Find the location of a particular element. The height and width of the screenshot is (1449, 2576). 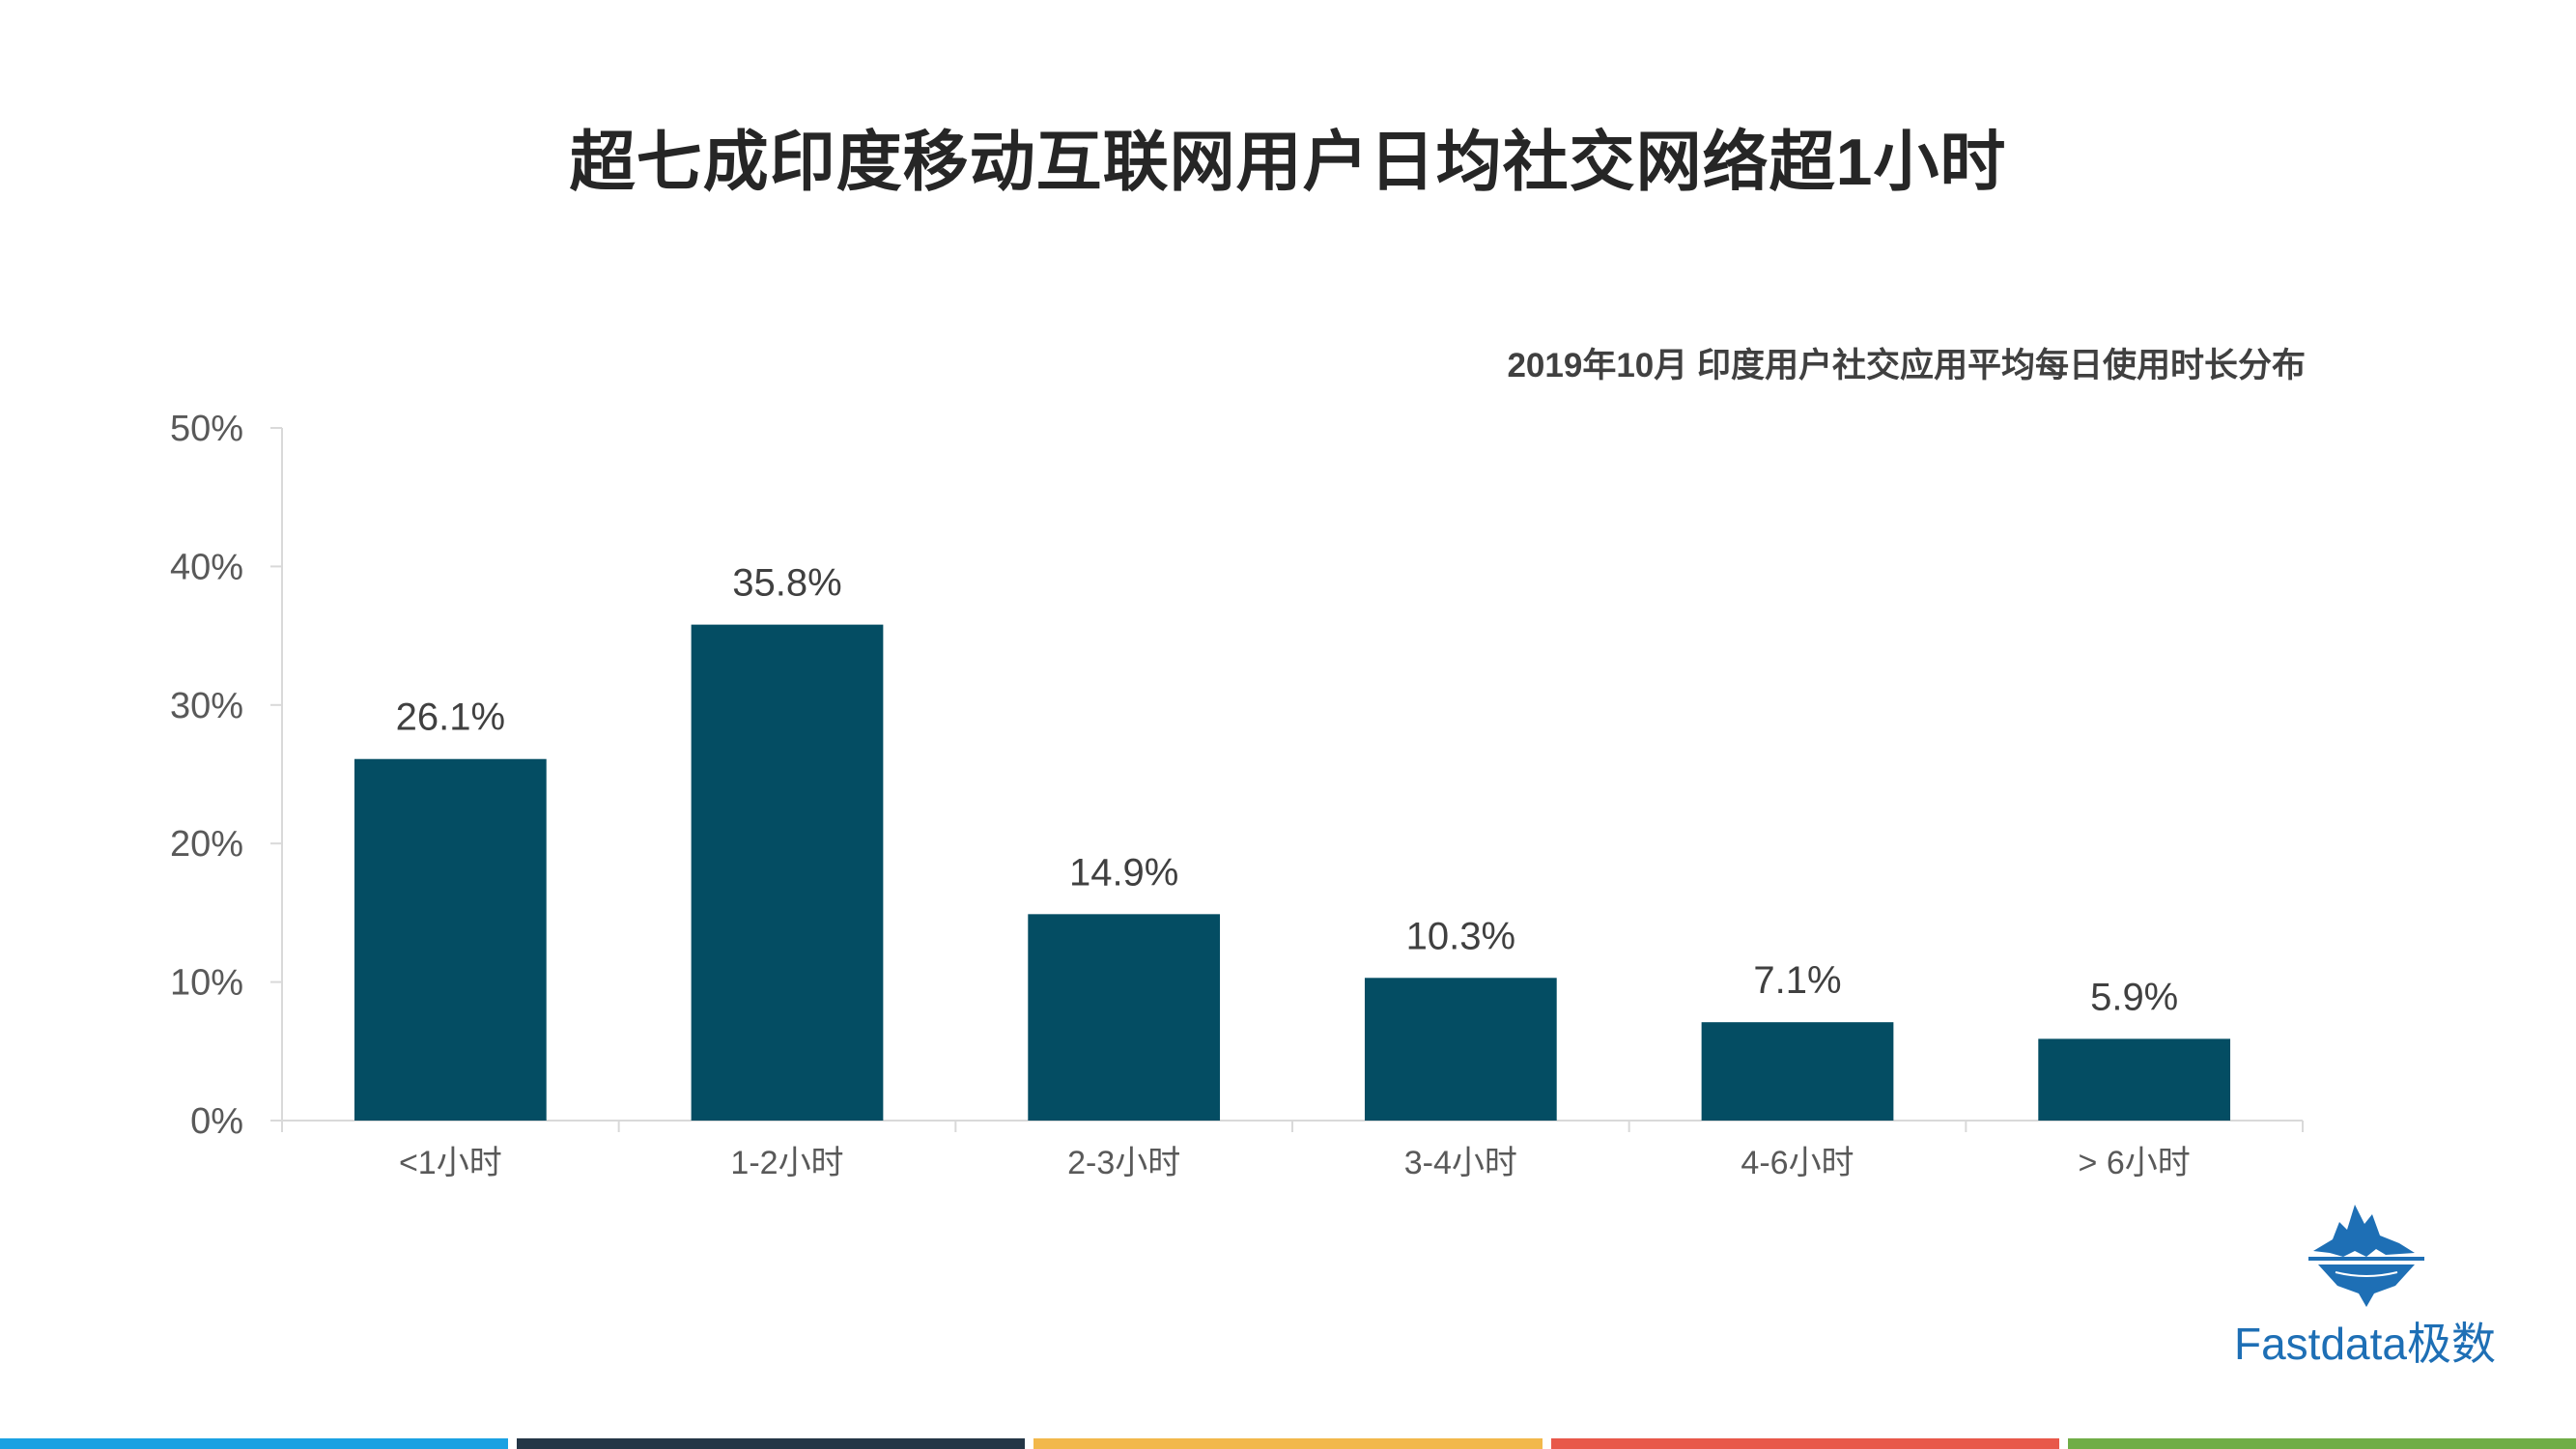

x-tick-label: 1-2小时 is located at coordinates (786, 1163).